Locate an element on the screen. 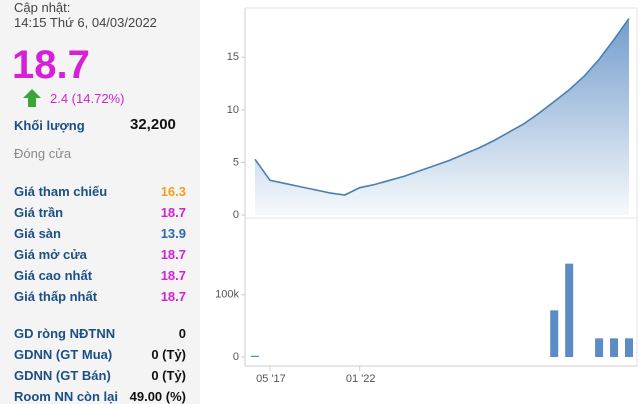 The image size is (640, 404). x-tick-label: 05 '17 is located at coordinates (271, 379).